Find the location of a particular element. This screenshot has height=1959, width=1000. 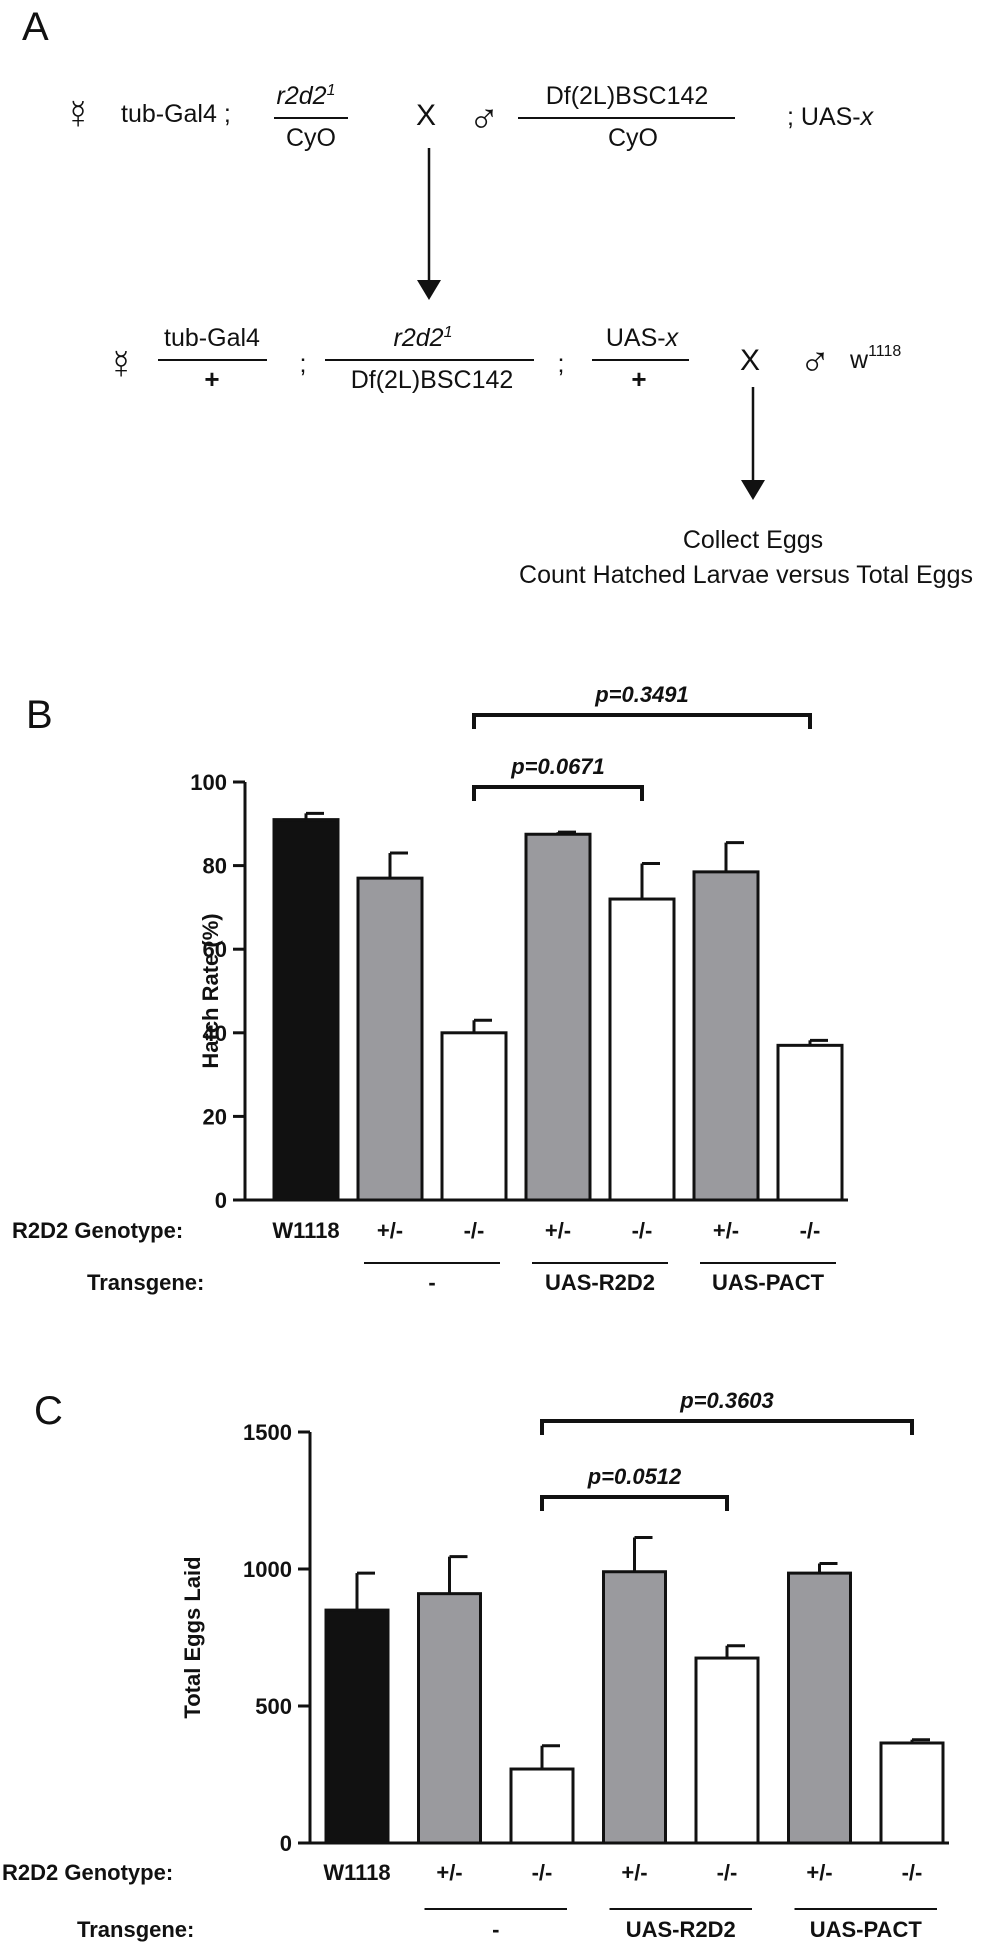

cross-symbol-2: X is located at coordinates (750, 360).